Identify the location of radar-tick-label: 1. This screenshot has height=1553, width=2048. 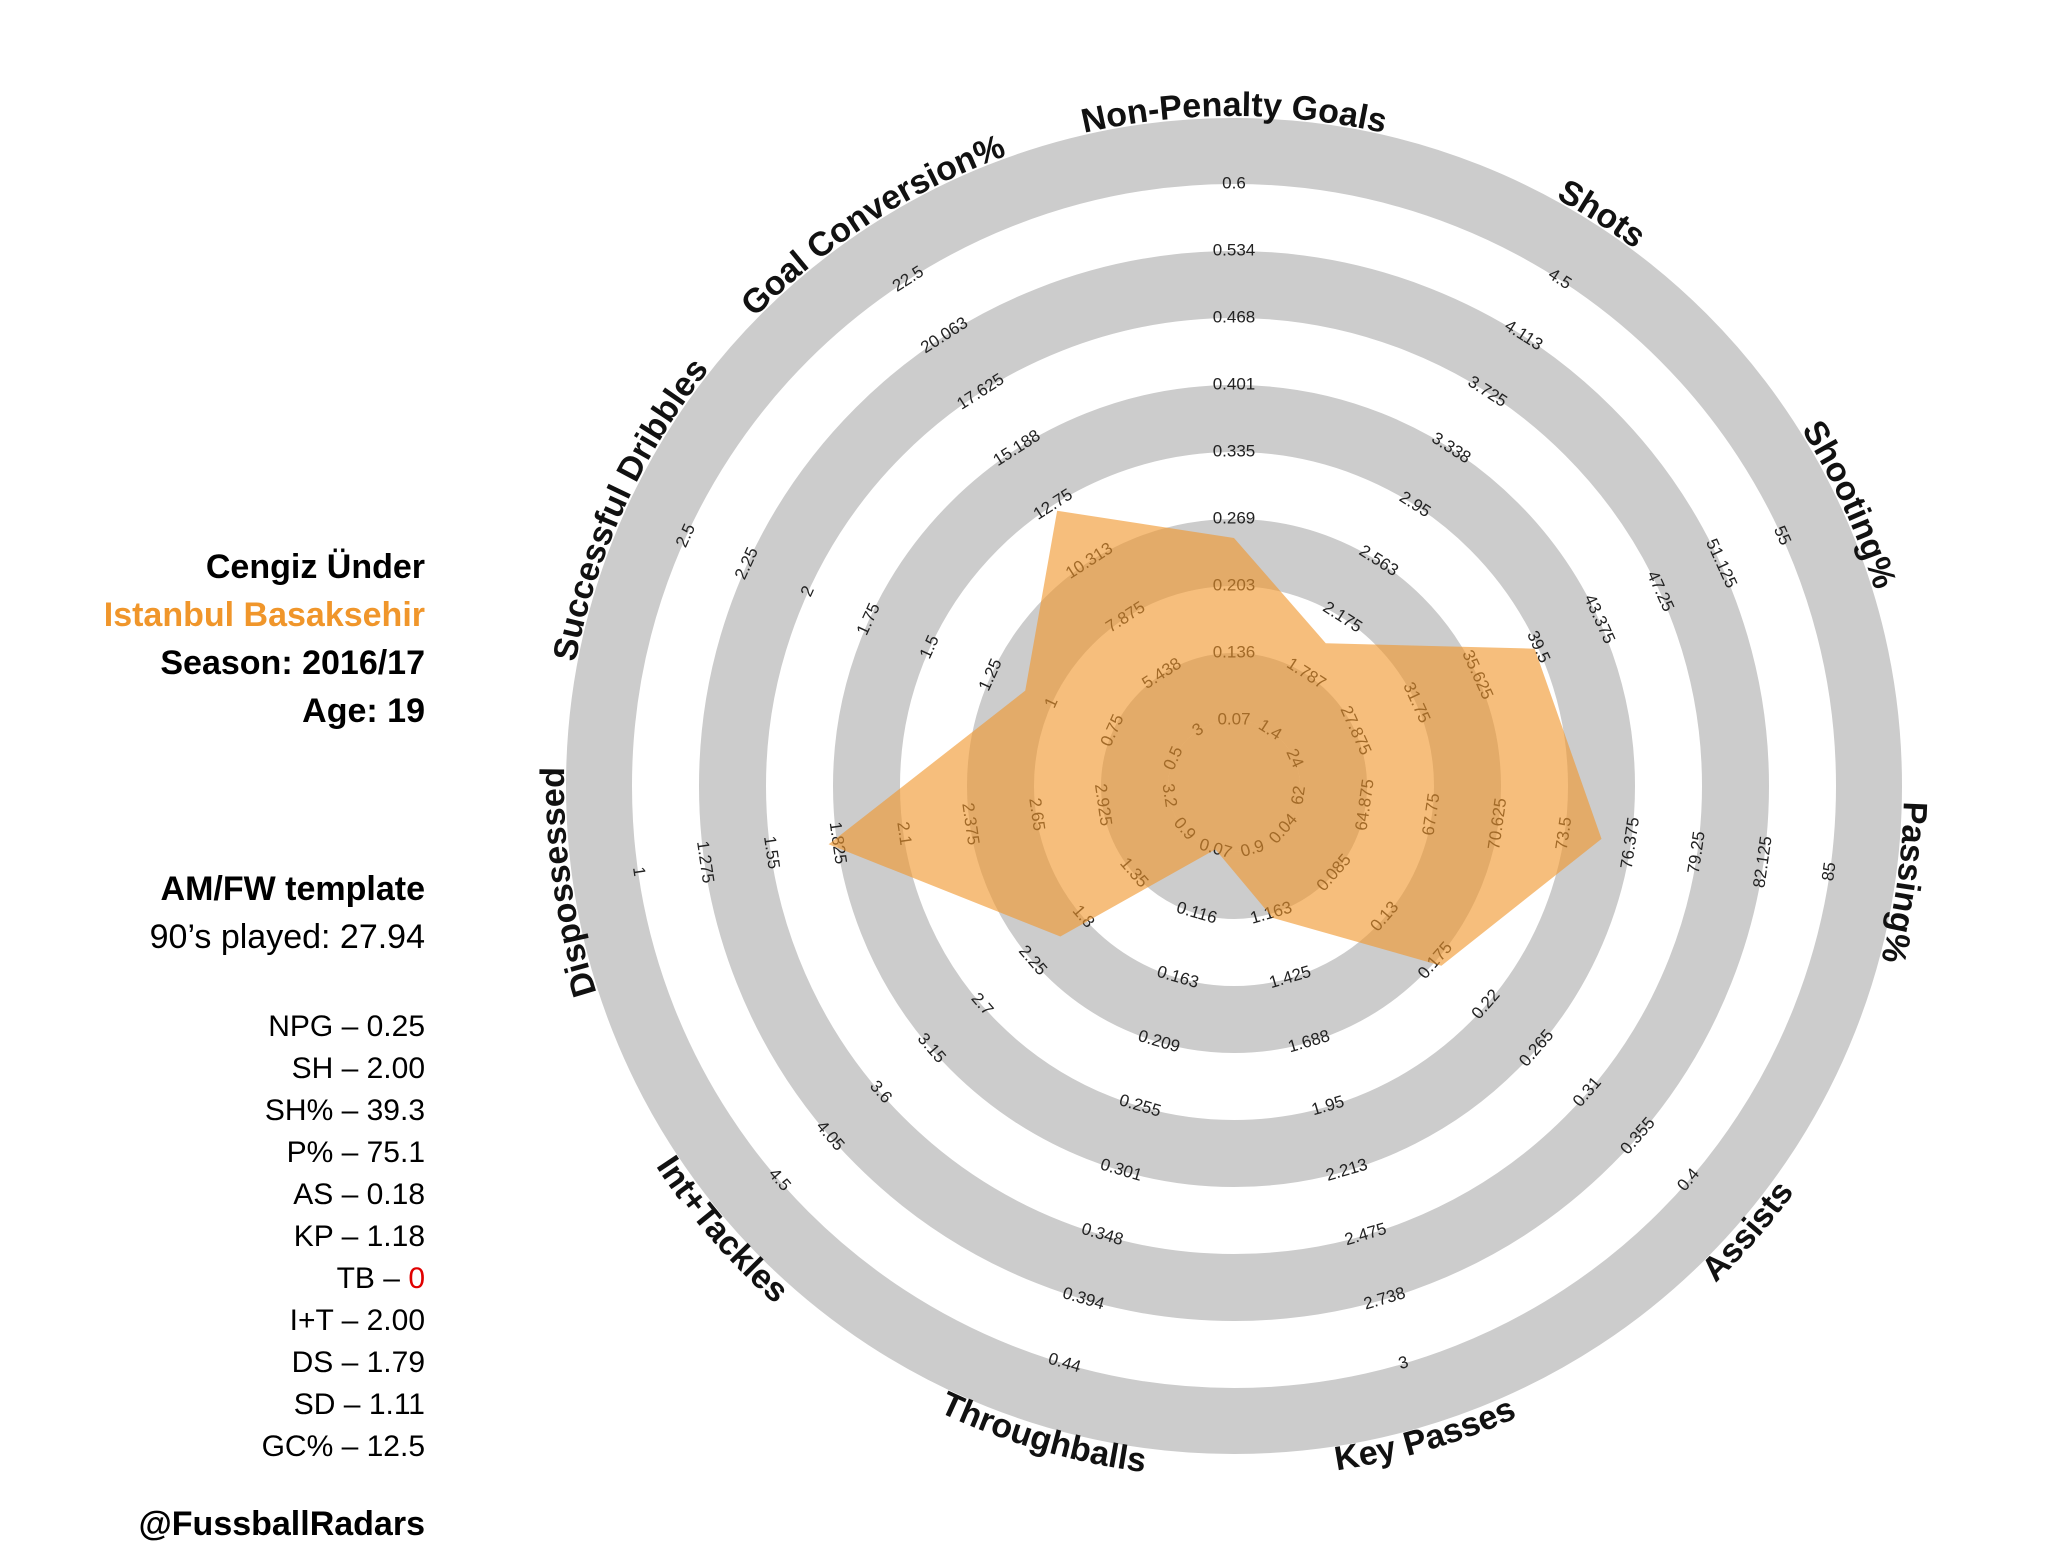
(639, 871).